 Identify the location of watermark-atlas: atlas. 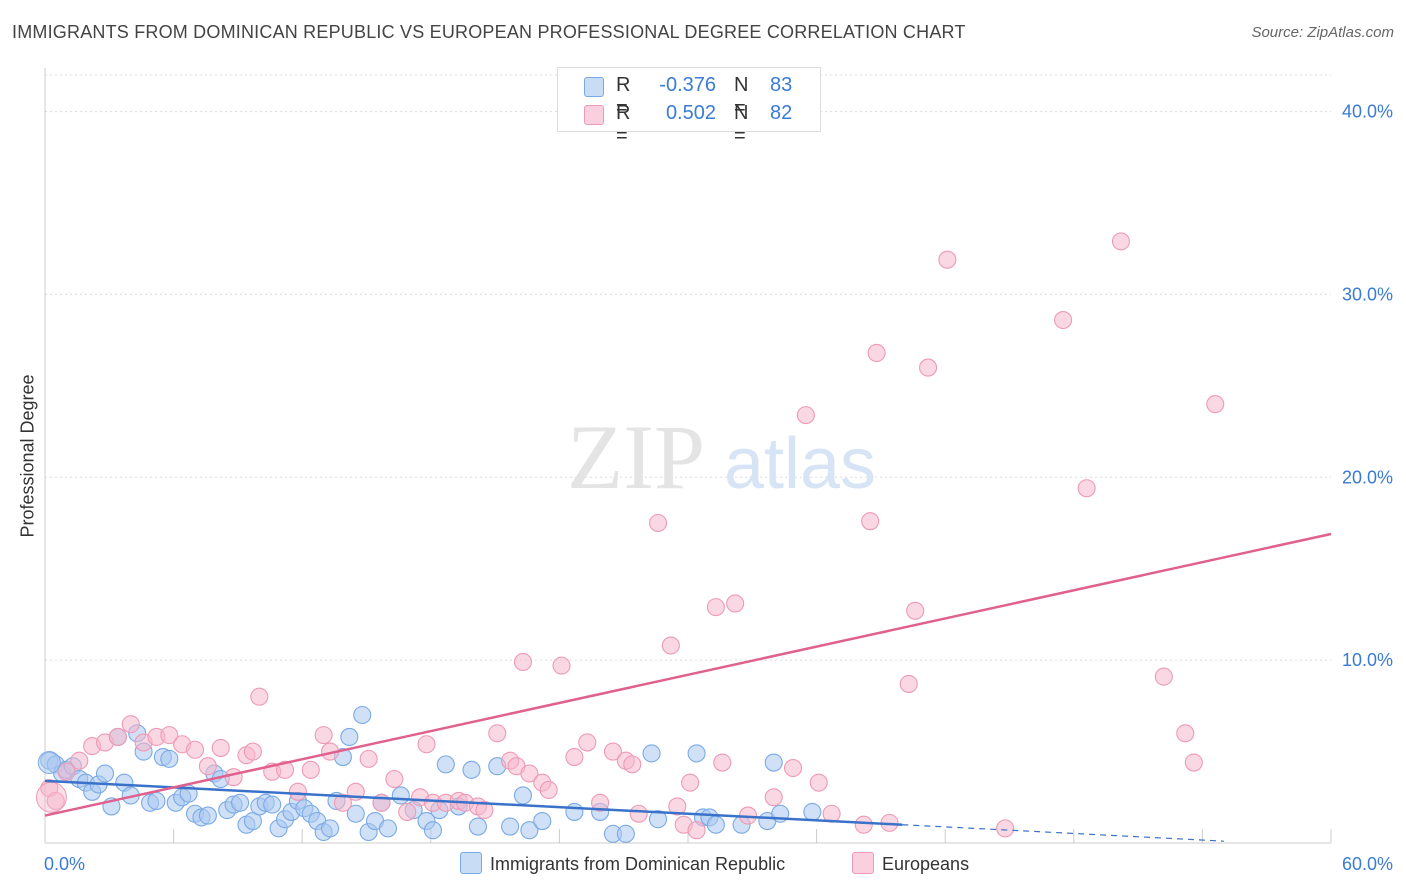
(800, 464).